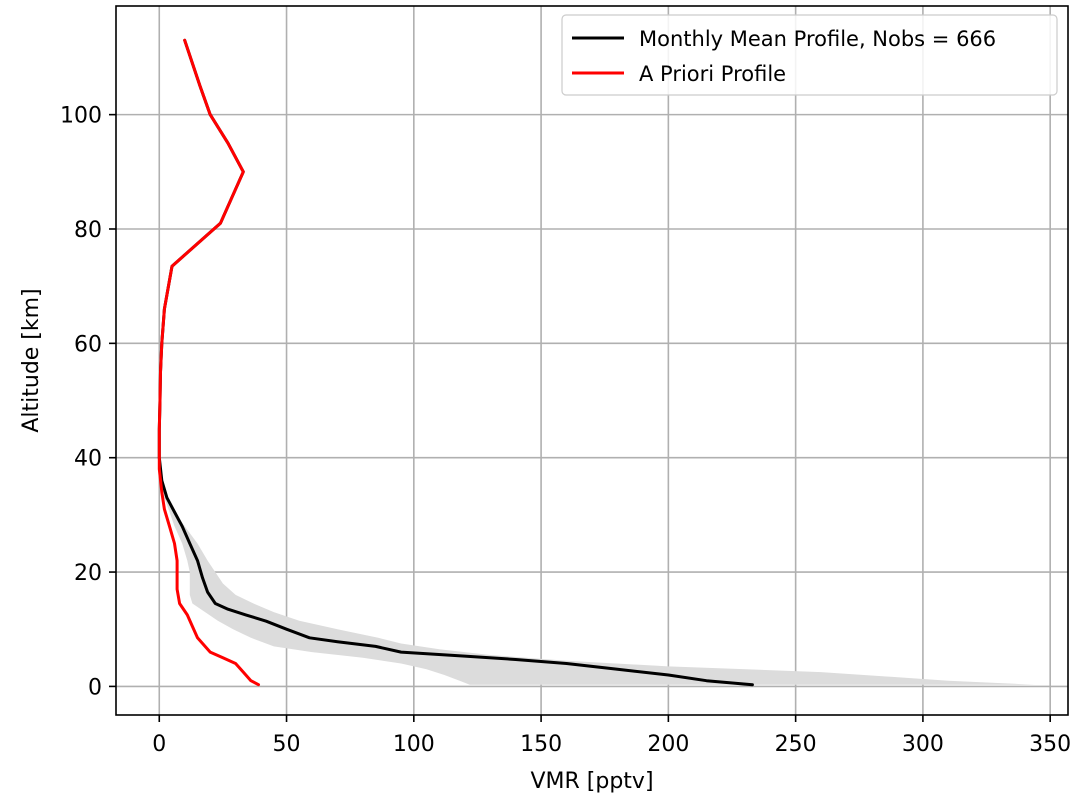  I want to click on x-tick-label: 250, so click(796, 744).